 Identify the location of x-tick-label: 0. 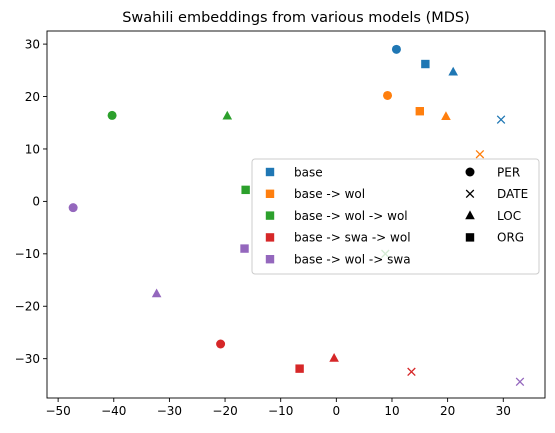
(337, 411).